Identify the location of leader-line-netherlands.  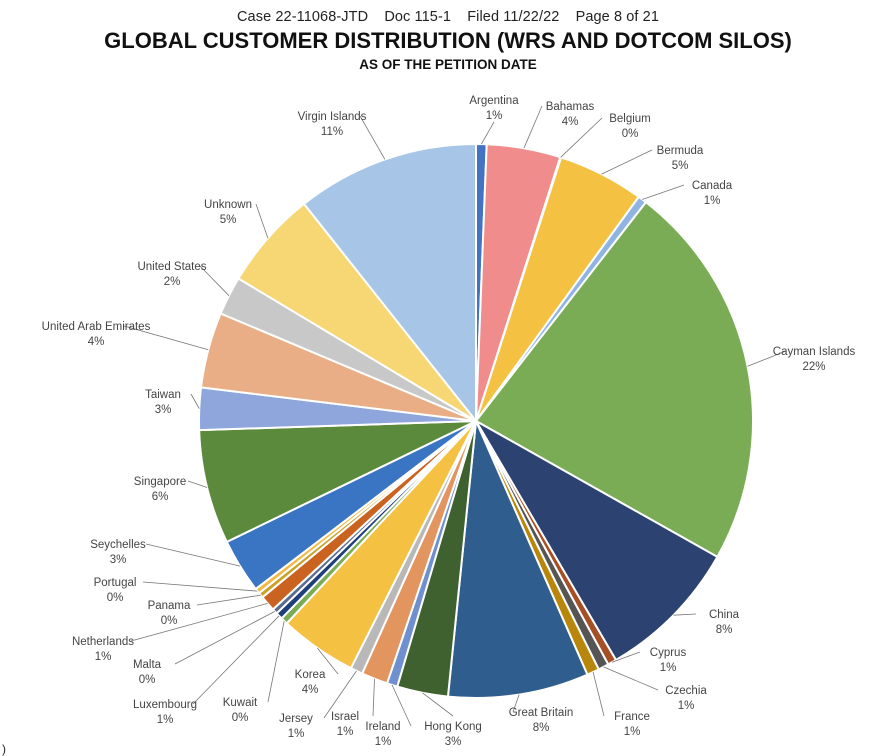
(199, 622).